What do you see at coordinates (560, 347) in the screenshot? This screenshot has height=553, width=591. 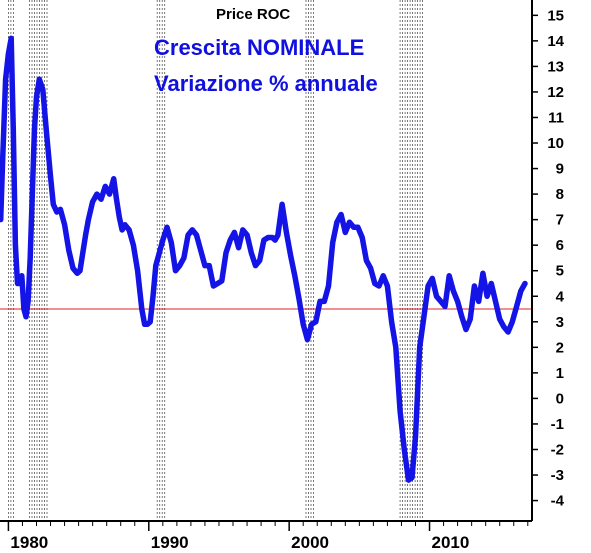 I see `y-tick-label: 2` at bounding box center [560, 347].